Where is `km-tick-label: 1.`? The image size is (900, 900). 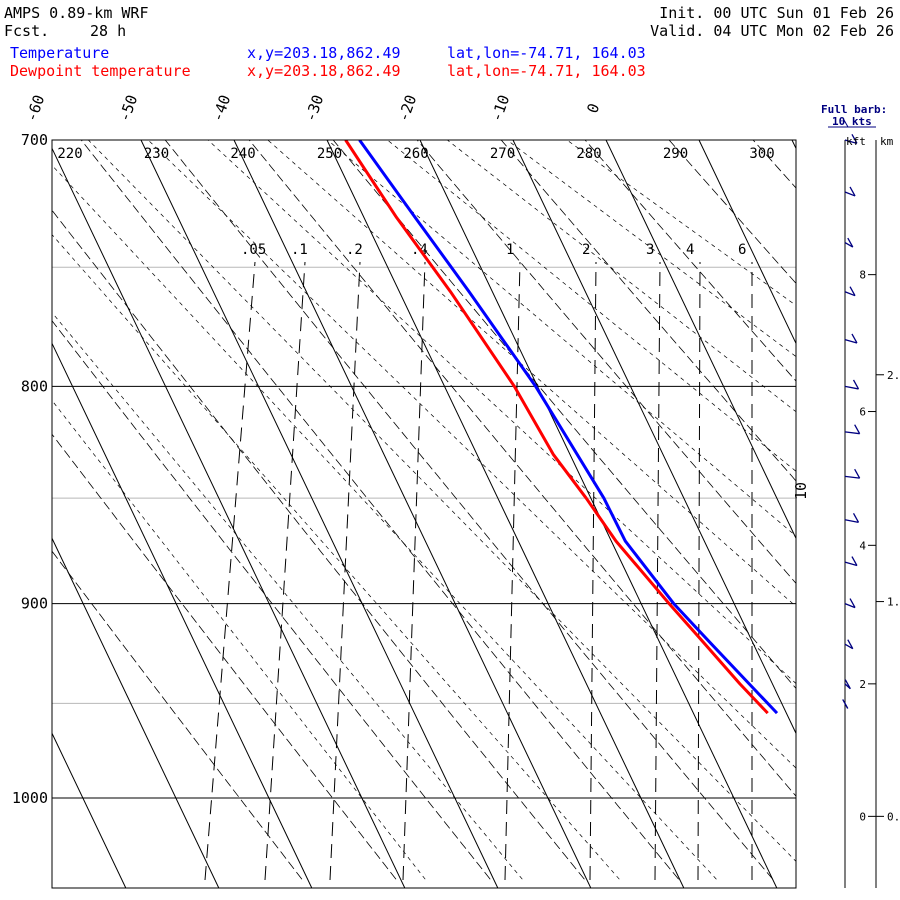 km-tick-label: 1. is located at coordinates (893, 602).